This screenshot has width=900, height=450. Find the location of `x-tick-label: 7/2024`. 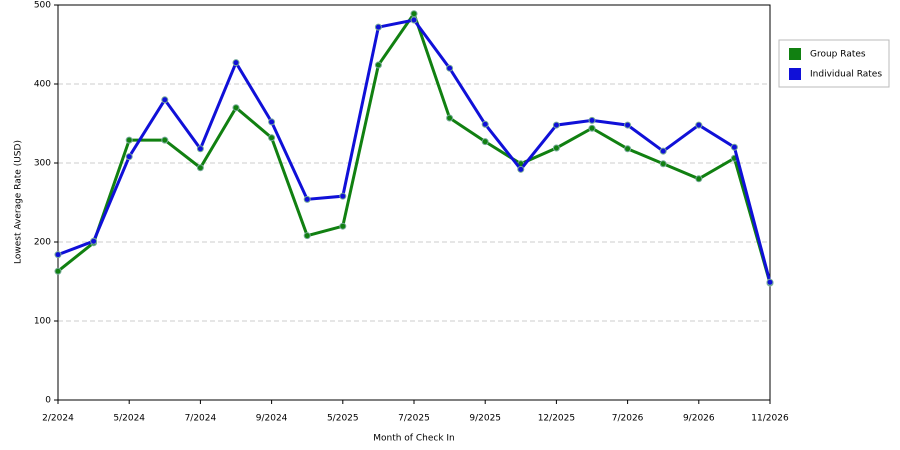

x-tick-label: 7/2024 is located at coordinates (201, 419).